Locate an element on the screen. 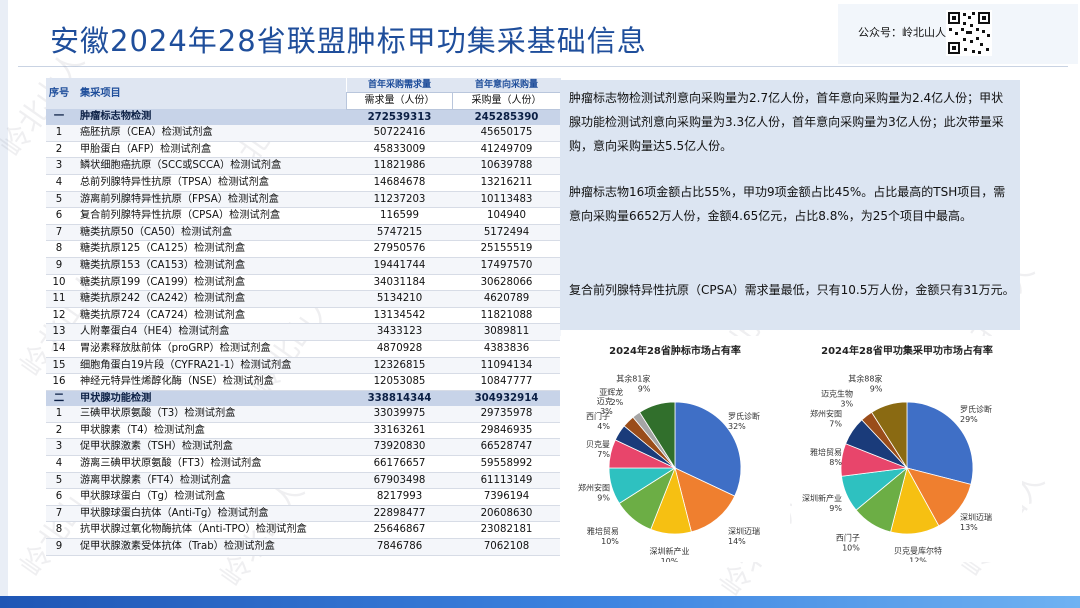 The image size is (1080, 608). row-purchase: 104940 is located at coordinates (506, 216).